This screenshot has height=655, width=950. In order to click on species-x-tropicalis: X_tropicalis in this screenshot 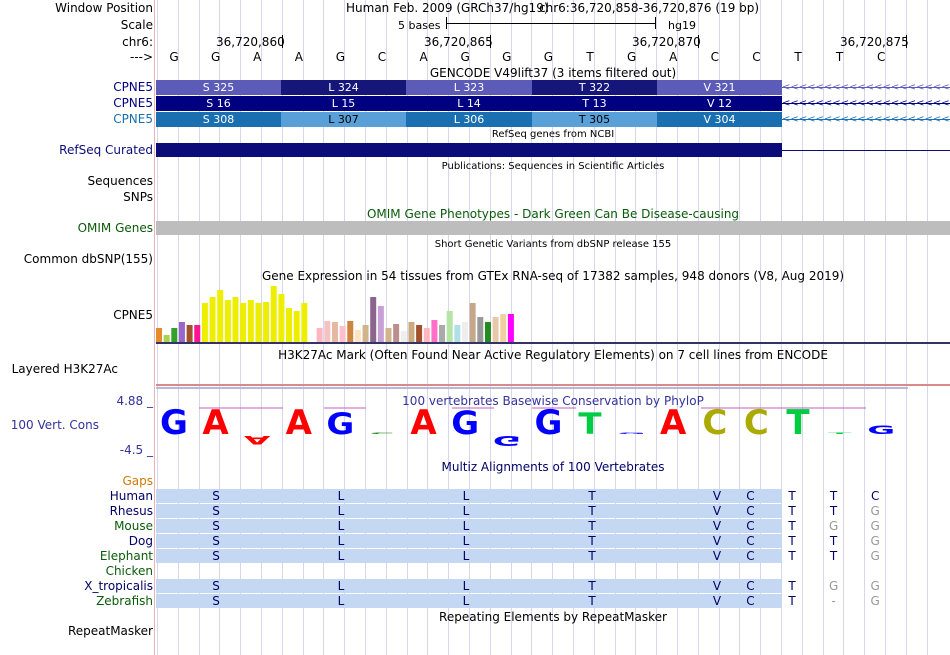, I will do `click(118, 586)`.